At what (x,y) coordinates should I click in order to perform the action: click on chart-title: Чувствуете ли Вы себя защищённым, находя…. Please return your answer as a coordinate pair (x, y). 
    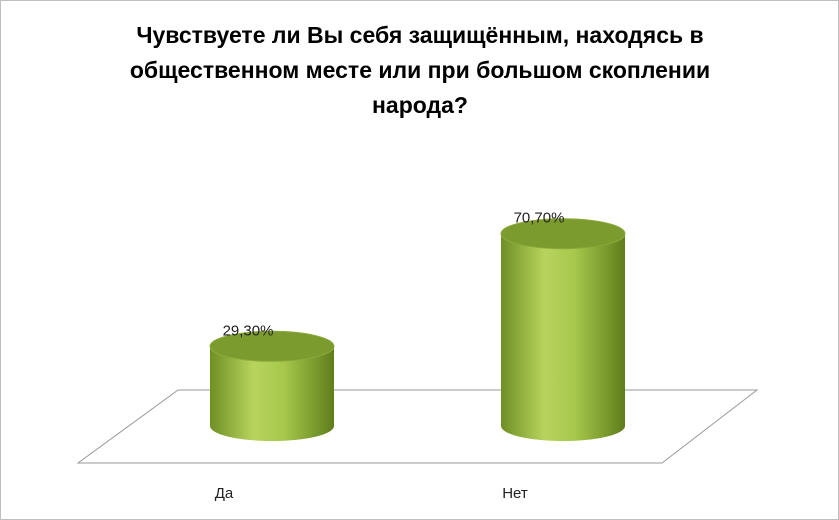
    Looking at the image, I should click on (420, 70).